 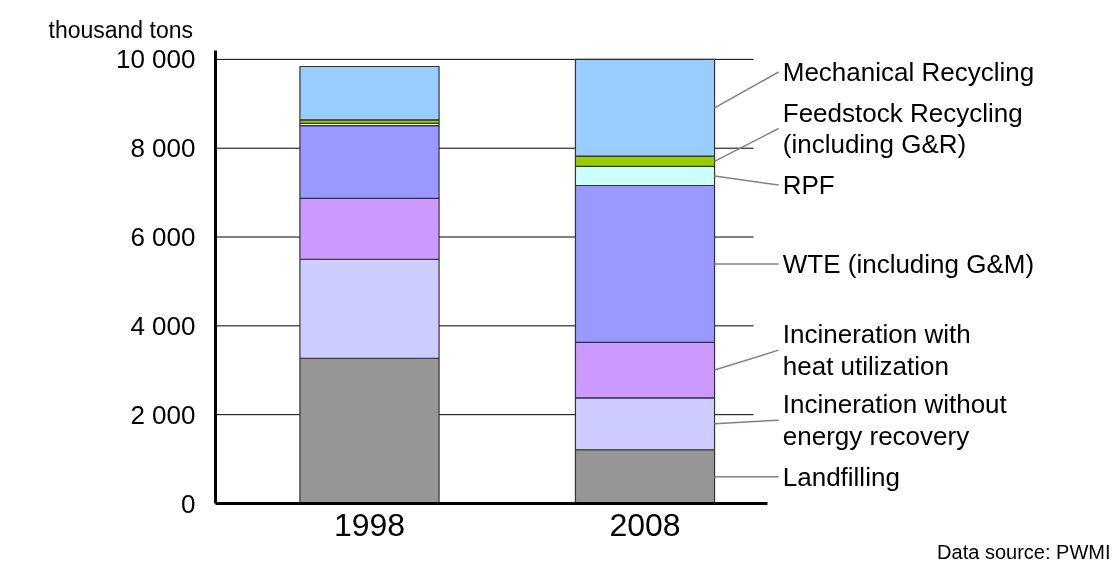 What do you see at coordinates (369, 93) in the screenshot?
I see `bar` at bounding box center [369, 93].